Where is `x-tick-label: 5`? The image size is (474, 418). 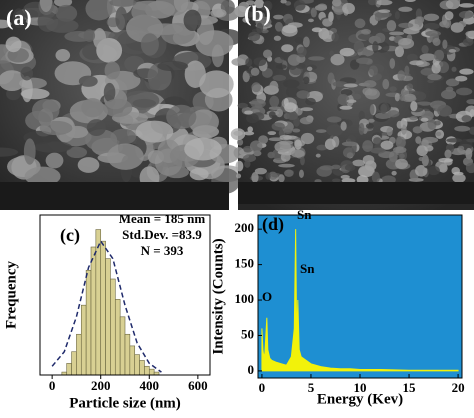
x-tick-label: 5 is located at coordinates (311, 387).